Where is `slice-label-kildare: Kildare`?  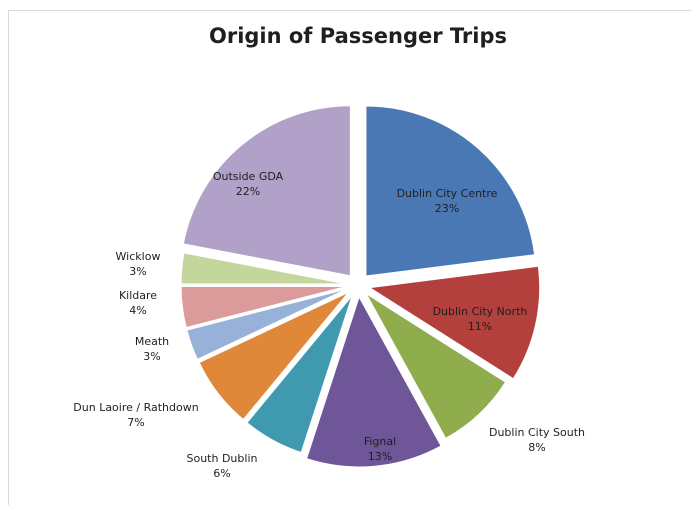 slice-label-kildare: Kildare is located at coordinates (138, 295).